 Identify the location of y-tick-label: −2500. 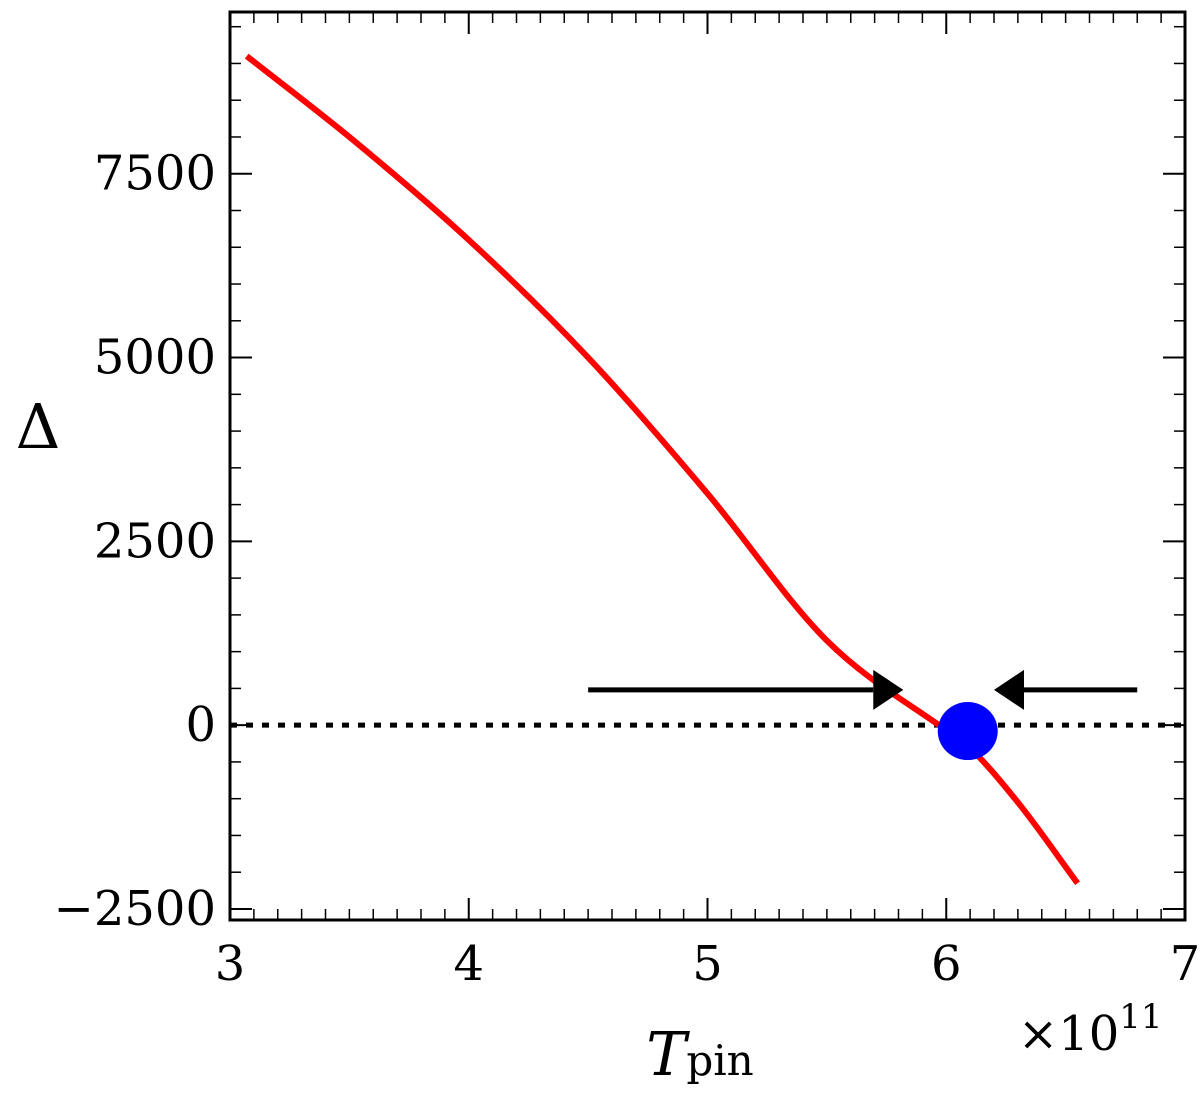
(135, 909).